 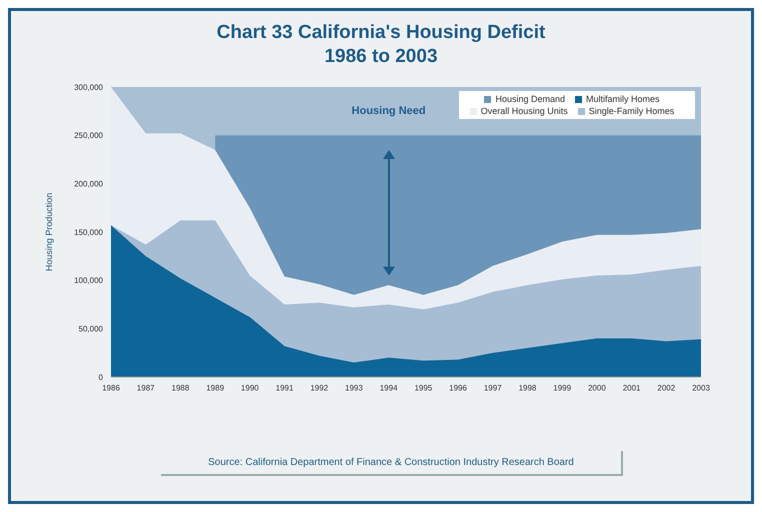 I want to click on x-tick-label: 2003, so click(x=701, y=388).